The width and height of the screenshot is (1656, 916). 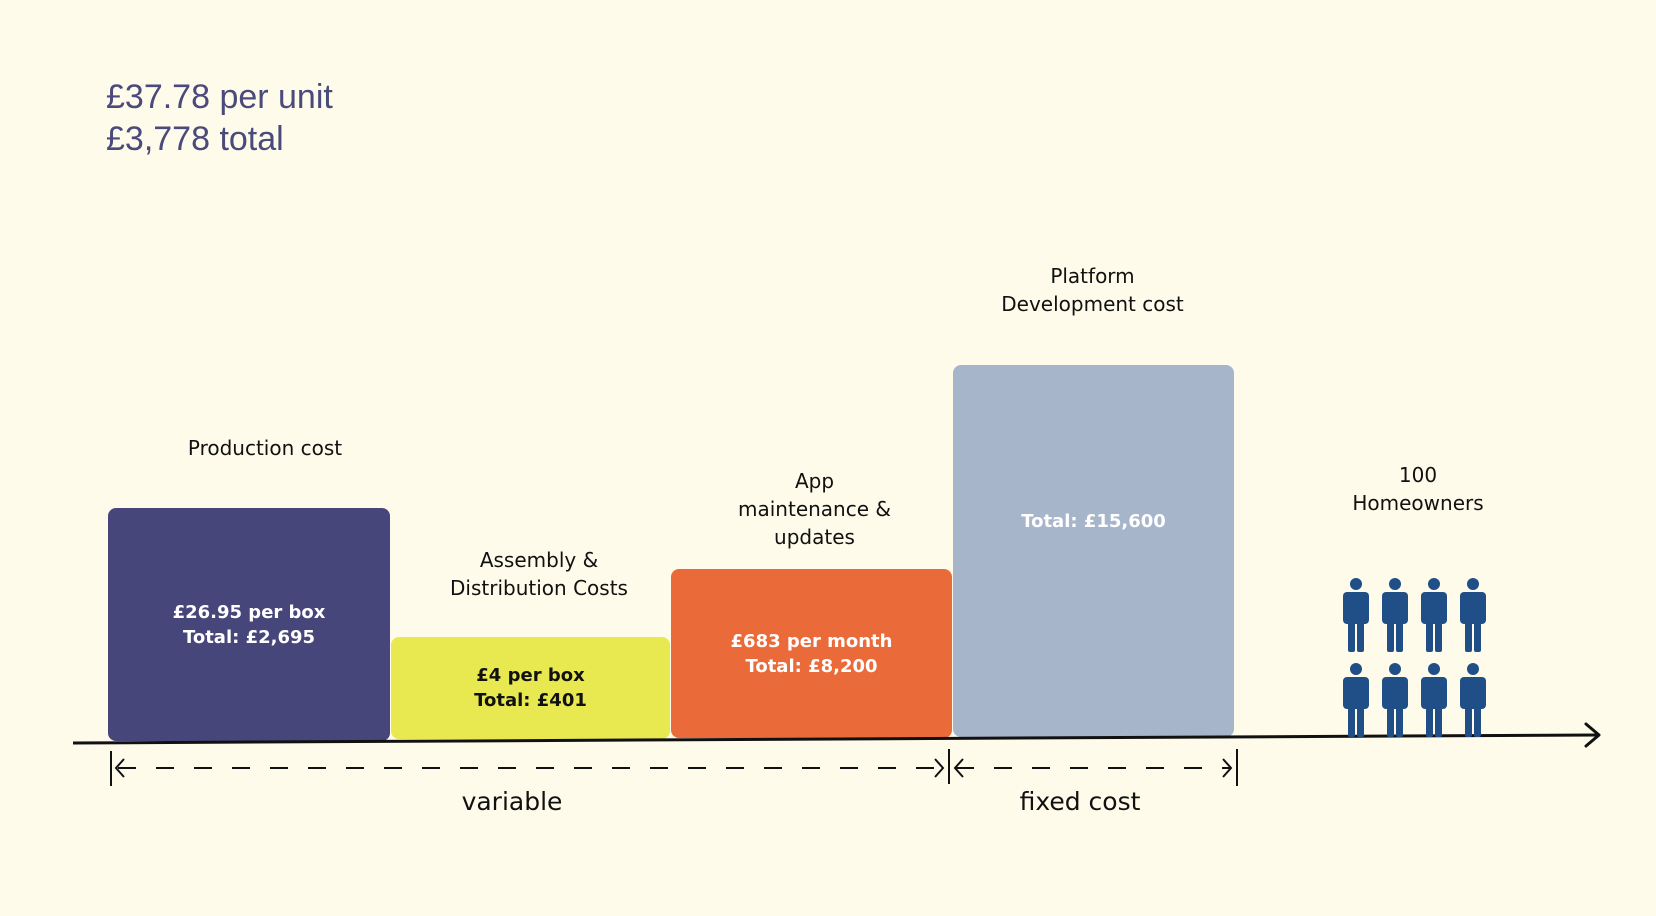 What do you see at coordinates (939, 768) in the screenshot?
I see `variable-right-arrow` at bounding box center [939, 768].